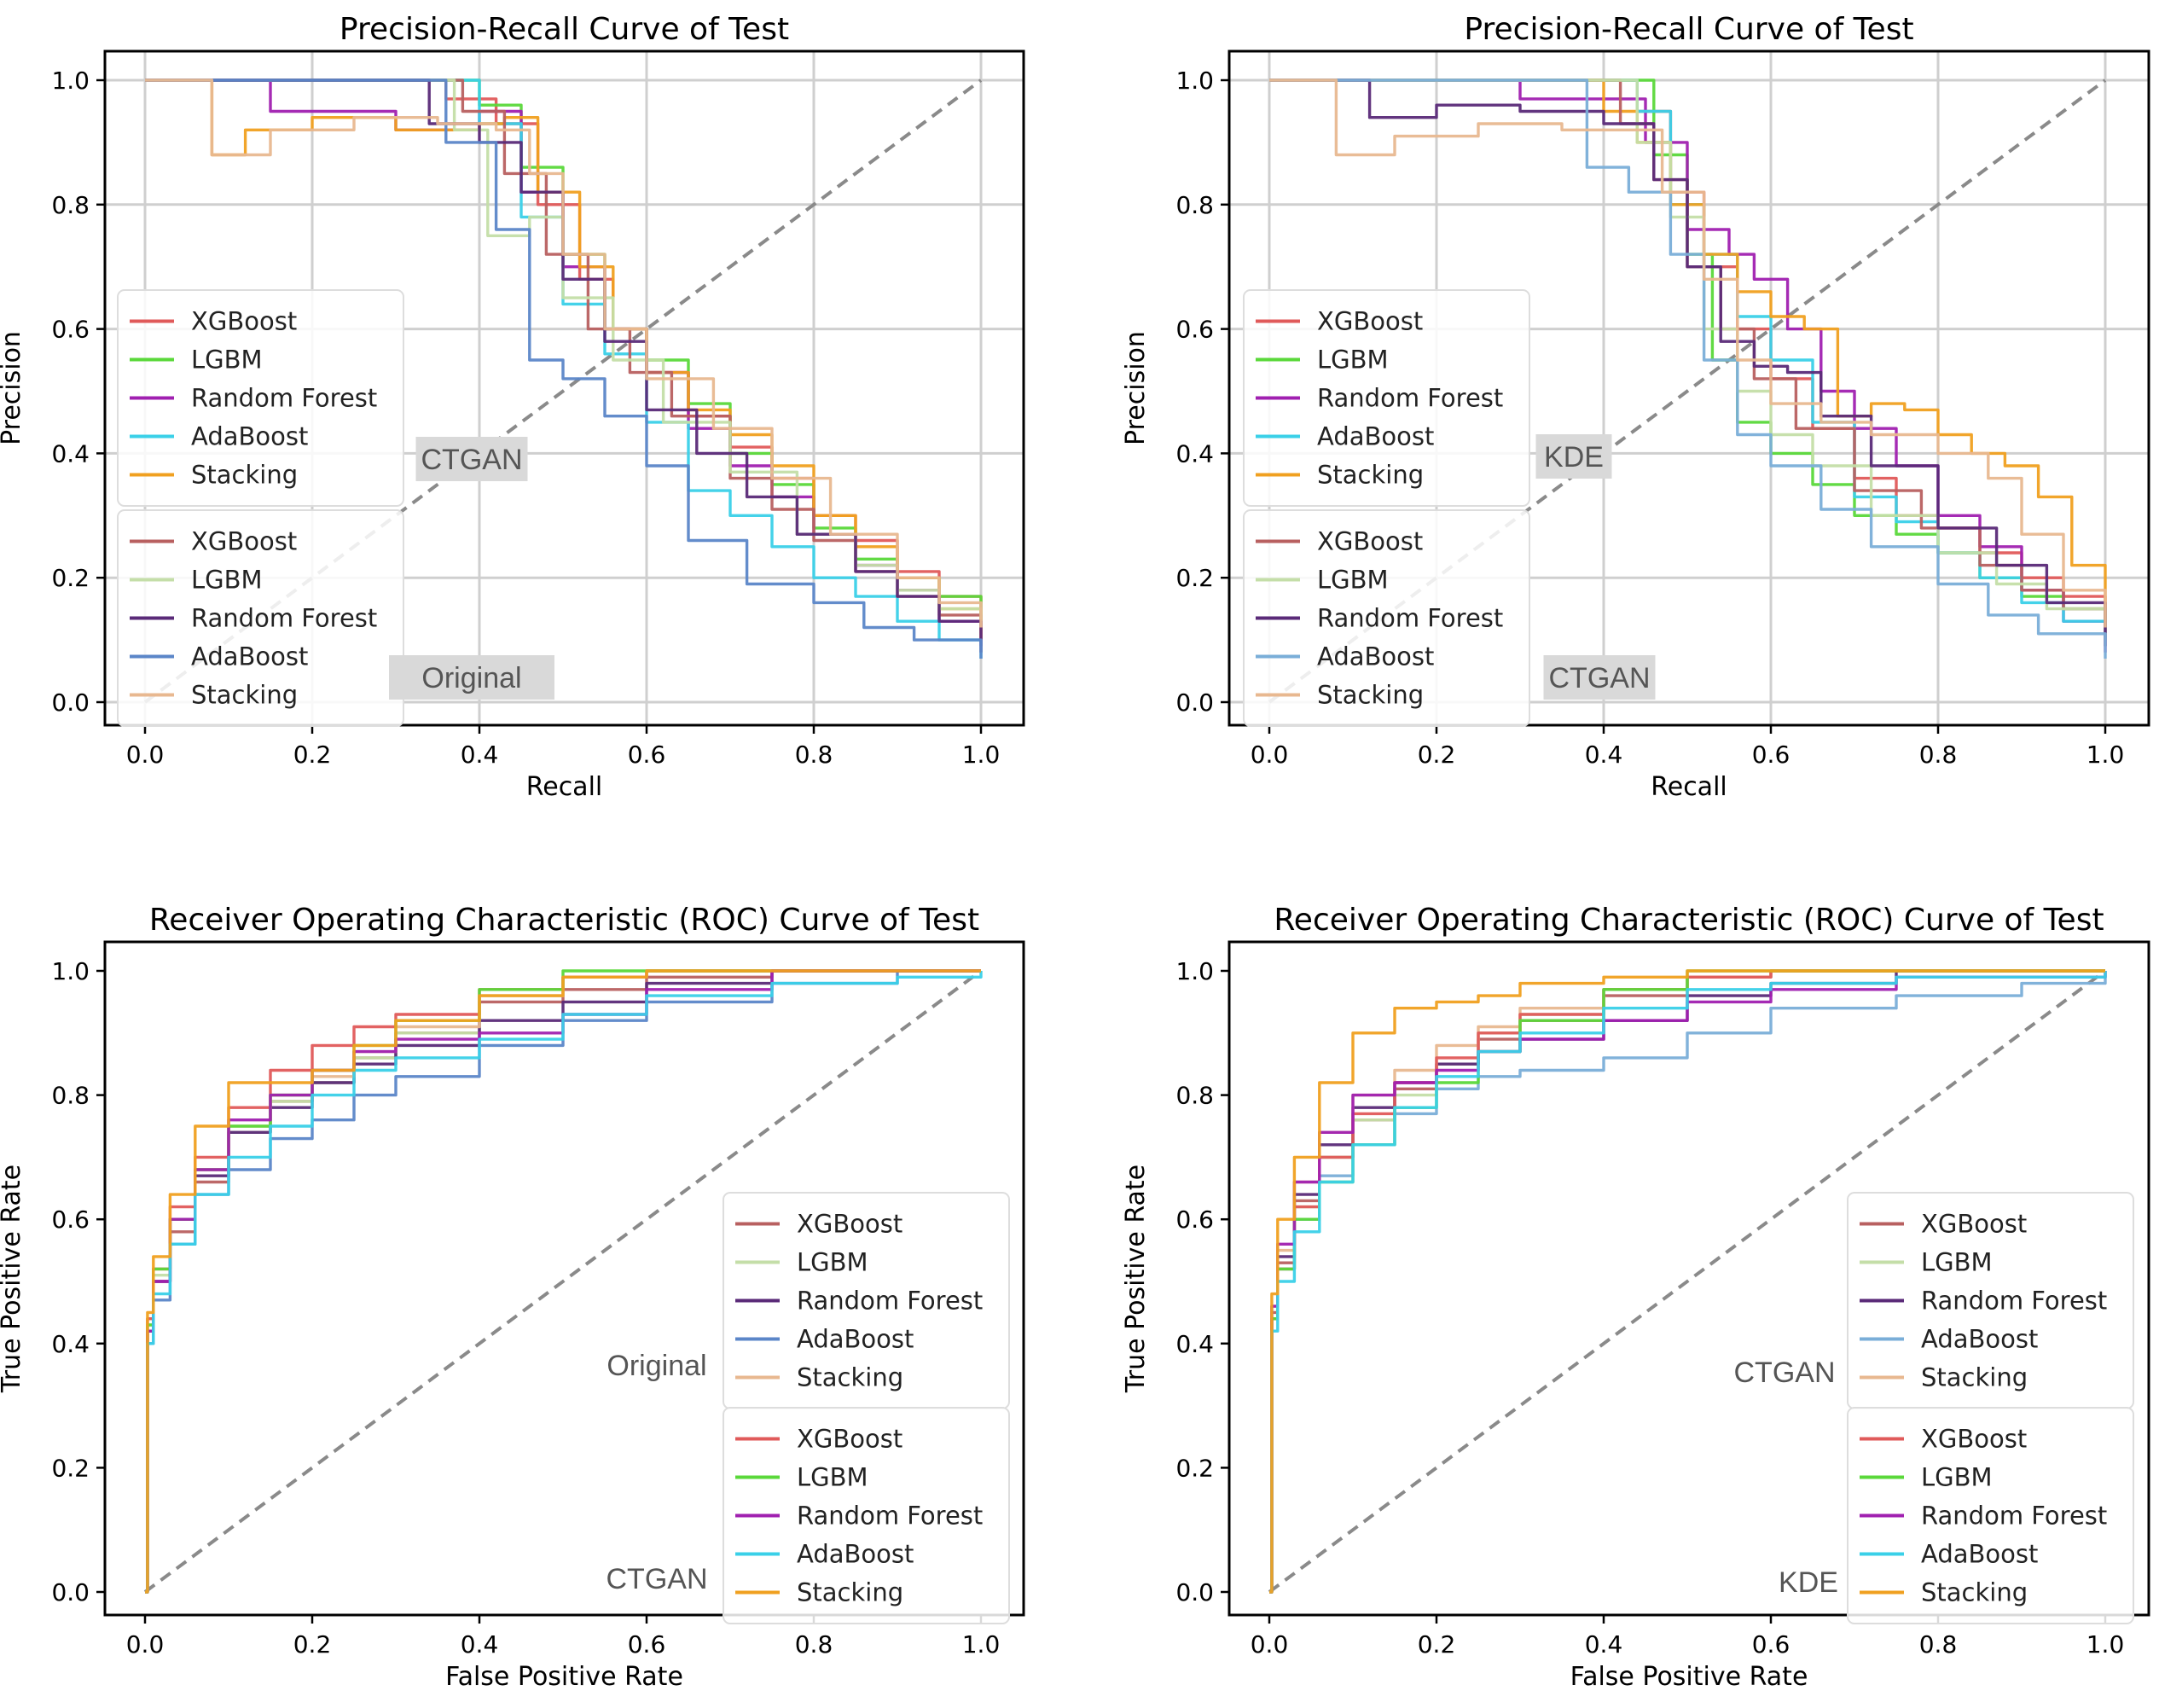 Image resolution: width=2159 pixels, height=1708 pixels. What do you see at coordinates (1194, 1592) in the screenshot?
I see `y-tick-label: 0.0` at bounding box center [1194, 1592].